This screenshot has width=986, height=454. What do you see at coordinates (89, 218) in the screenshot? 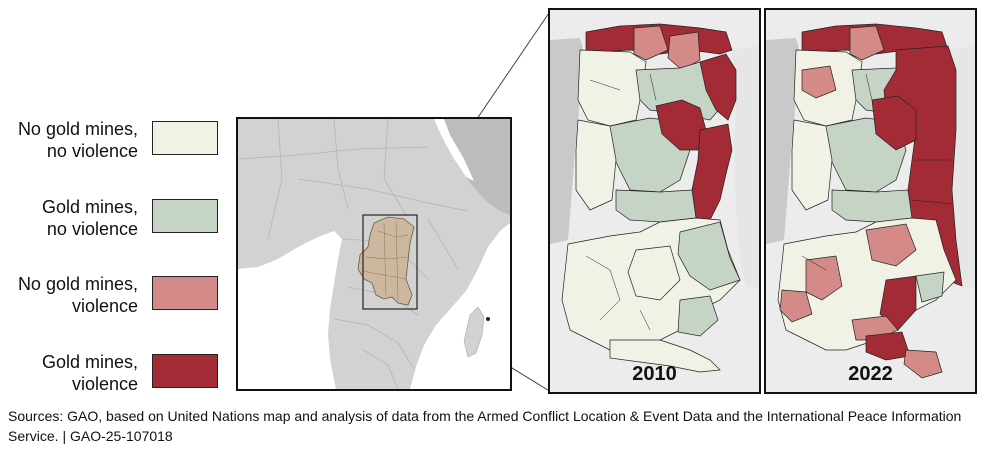
I see `legend-label: Gold mines, no violence` at bounding box center [89, 218].